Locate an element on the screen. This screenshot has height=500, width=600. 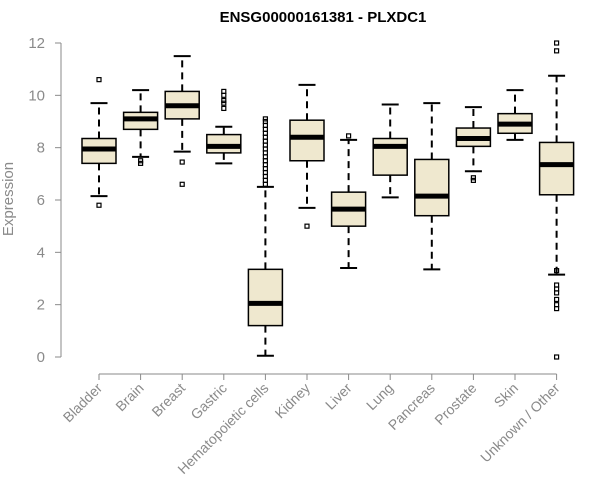
x-tick-label: Breast is located at coordinates (168, 400).